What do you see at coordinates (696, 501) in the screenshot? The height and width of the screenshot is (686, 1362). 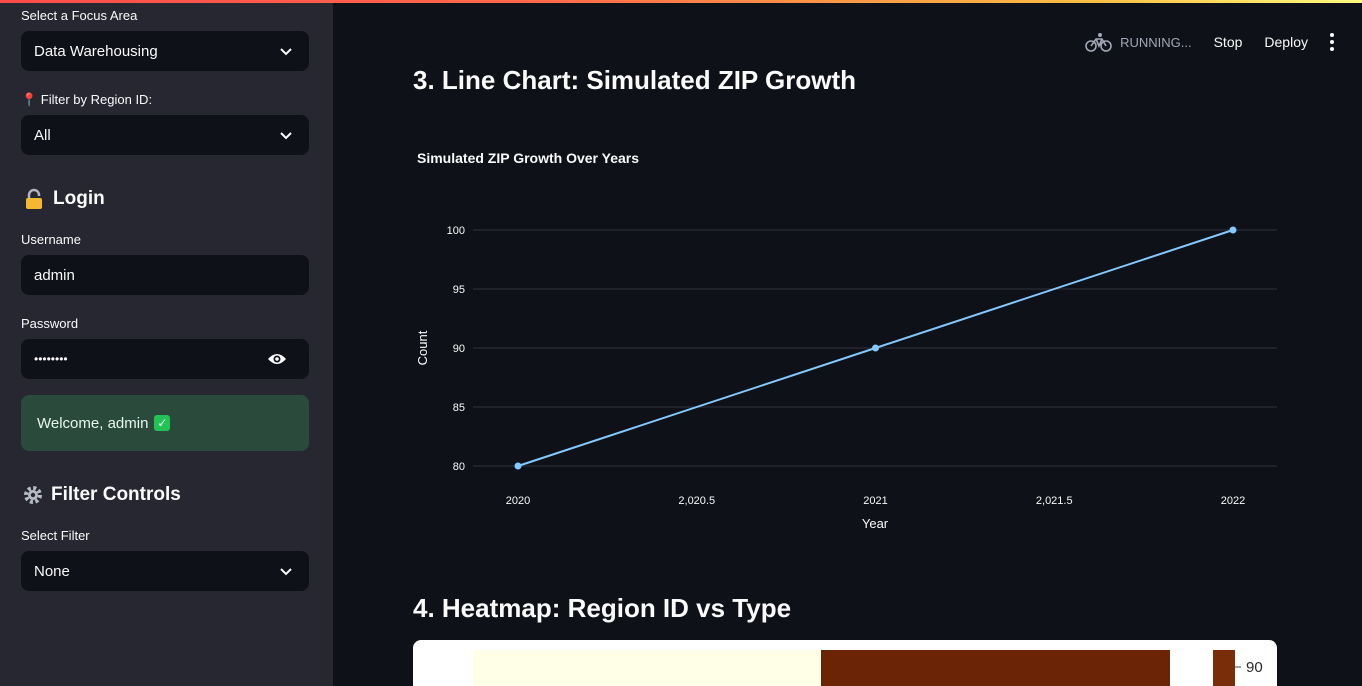 I see `x-tick-label: 2,020.5` at bounding box center [696, 501].